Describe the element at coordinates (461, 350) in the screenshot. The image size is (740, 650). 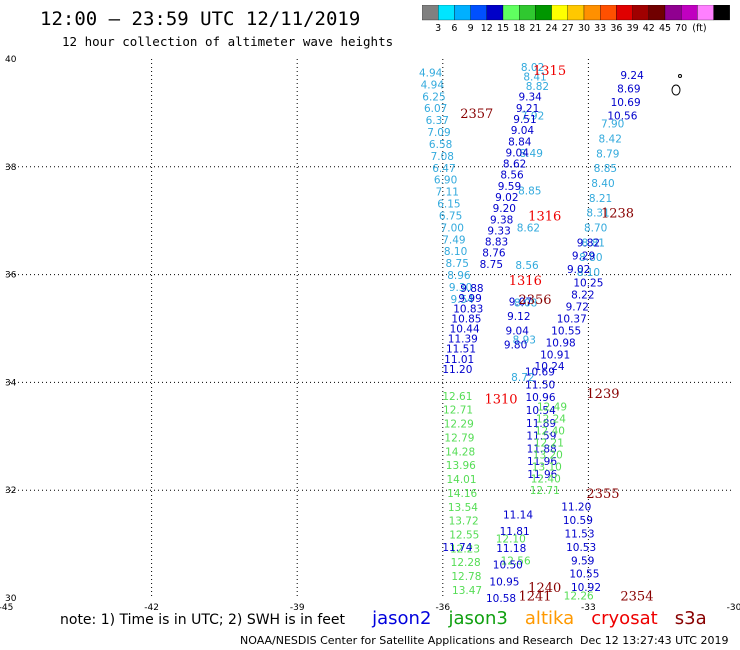
I see `wave-height-value: 11.51` at that location.